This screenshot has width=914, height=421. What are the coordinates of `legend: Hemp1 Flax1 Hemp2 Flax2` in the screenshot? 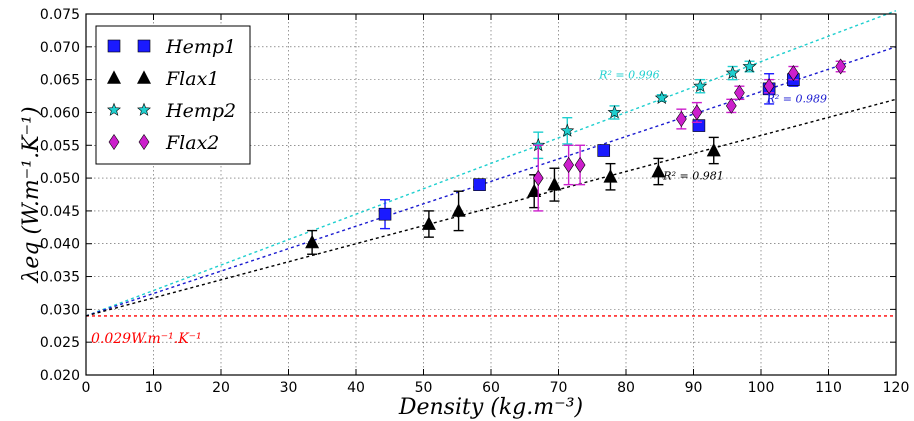 It's located at (173, 95).